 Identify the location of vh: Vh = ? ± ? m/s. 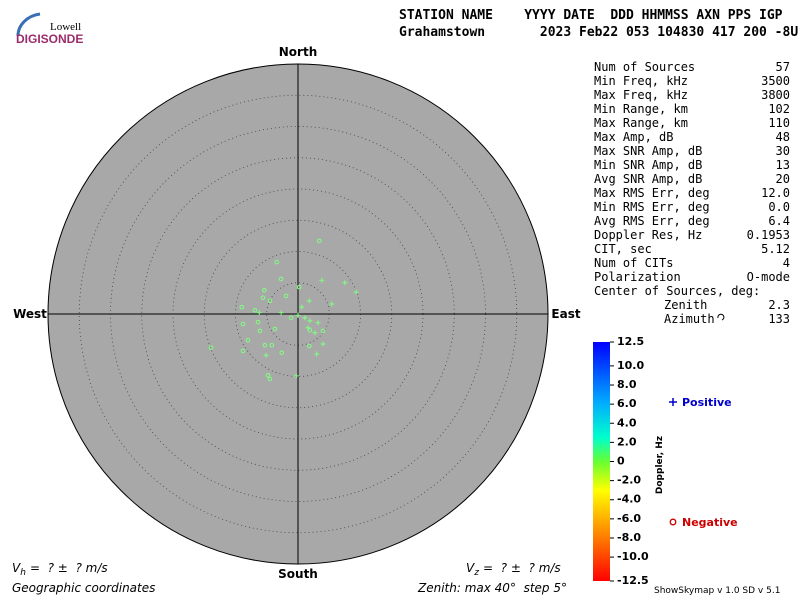
(60, 569).